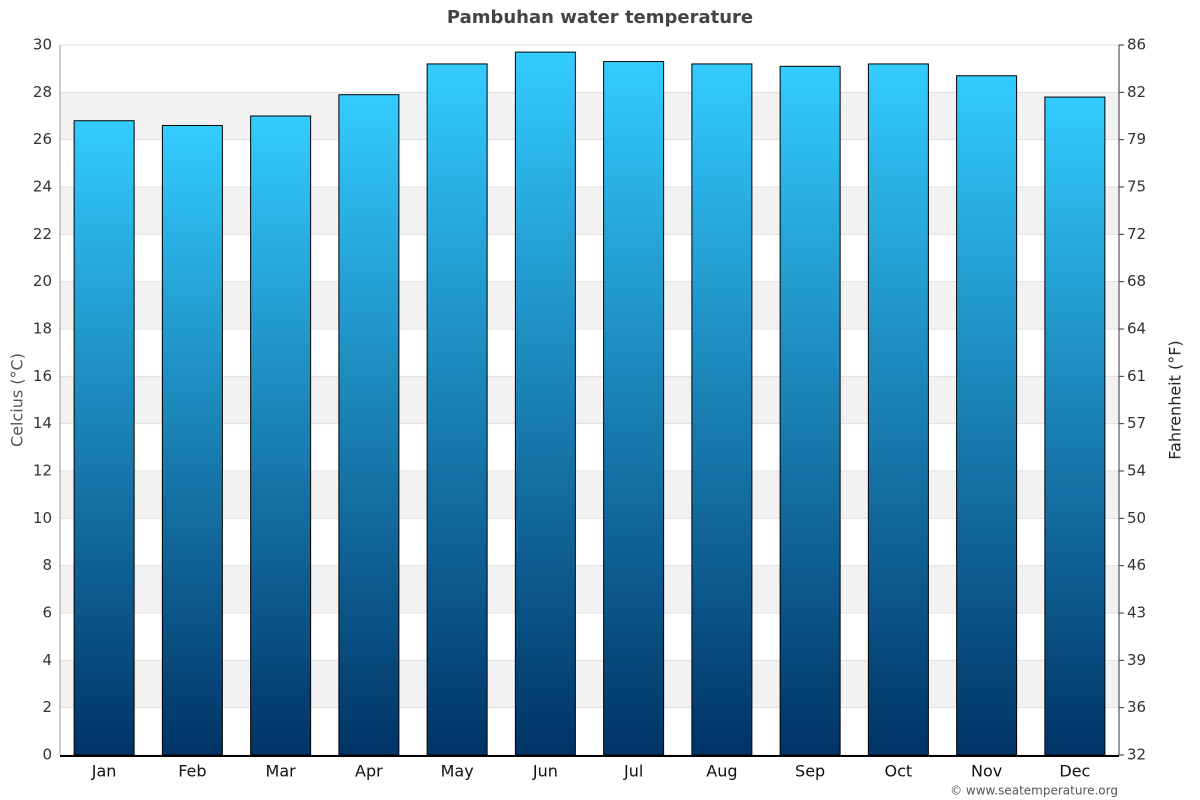 This screenshot has width=1200, height=800. I want to click on y2-tick-label: 43, so click(1136, 613).